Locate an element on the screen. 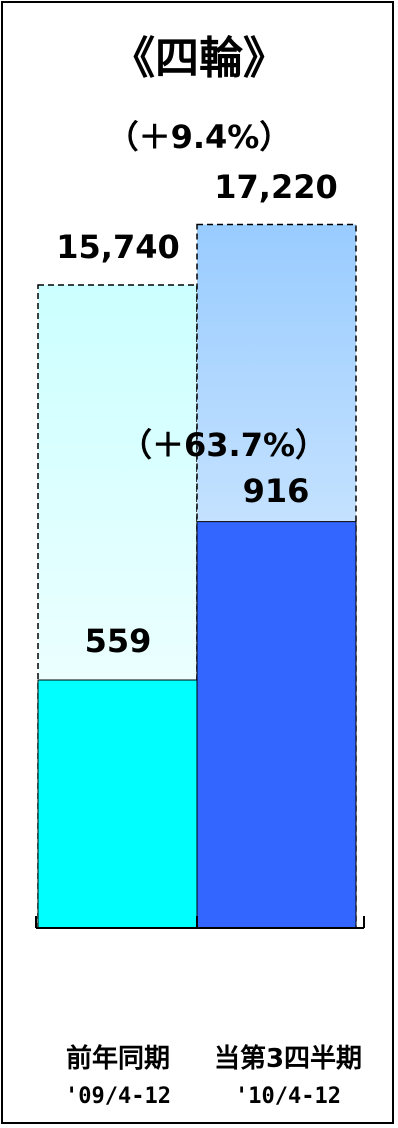  period-label-curr: '10/4-12 is located at coordinates (288, 1096).